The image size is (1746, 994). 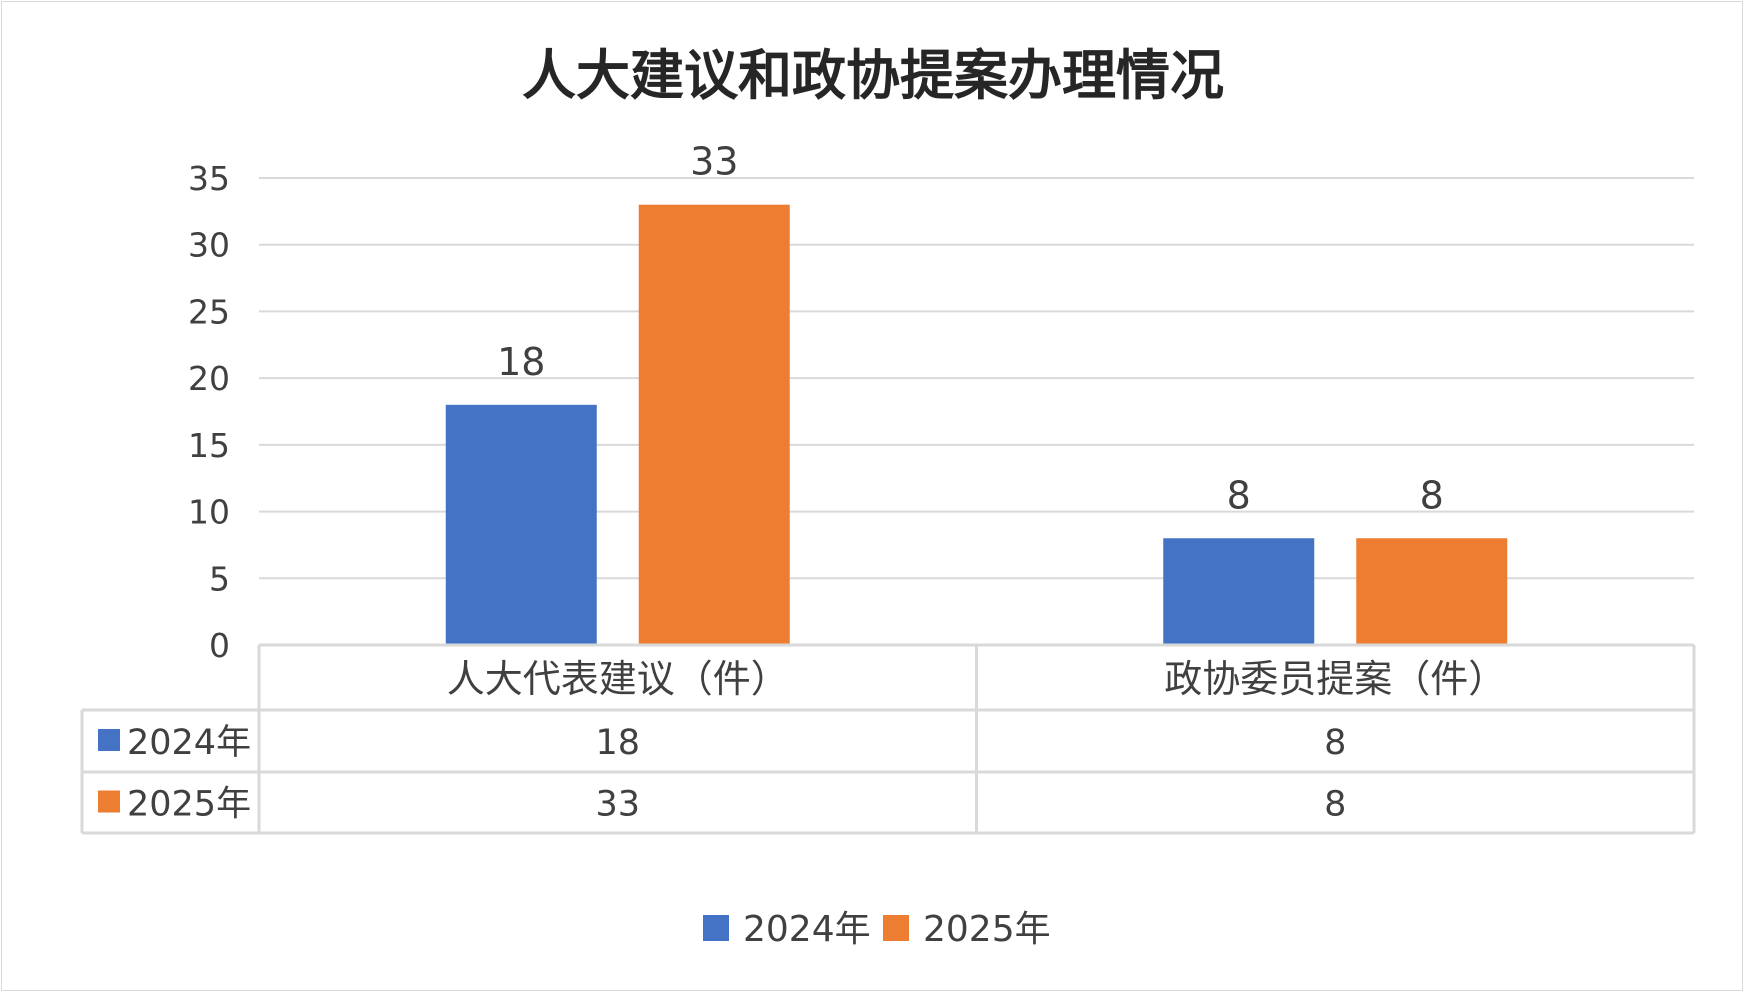 I want to click on table-series-name: 2025年, so click(x=189, y=805).